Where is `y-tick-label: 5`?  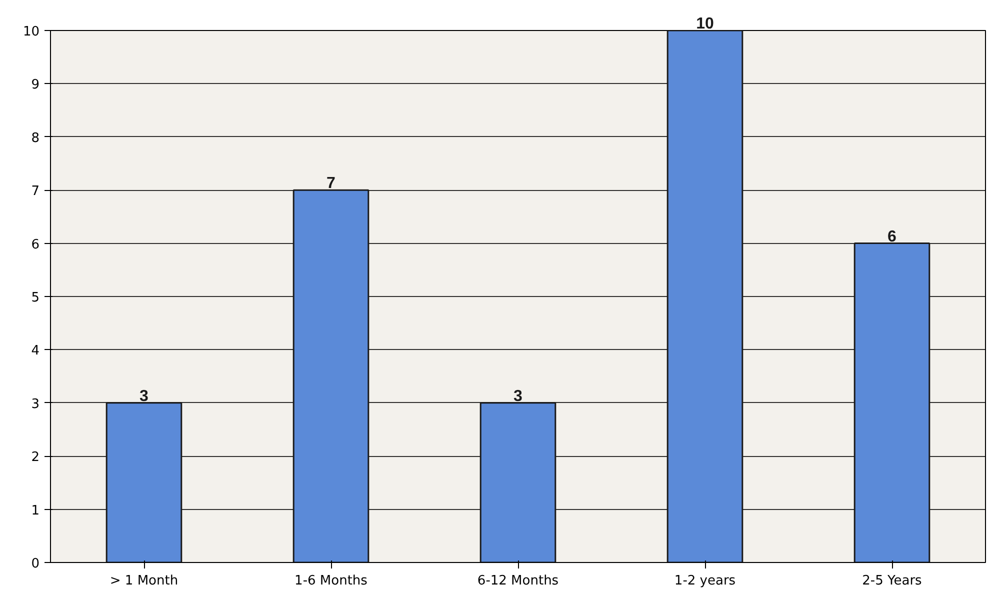 y-tick-label: 5 is located at coordinates (35, 298).